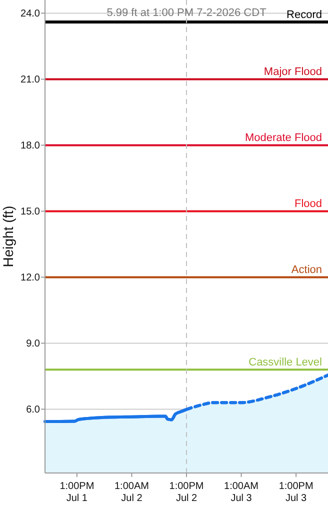 The image size is (328, 512). I want to click on x-tick-label: 1:00PM Jul 1, so click(77, 492).